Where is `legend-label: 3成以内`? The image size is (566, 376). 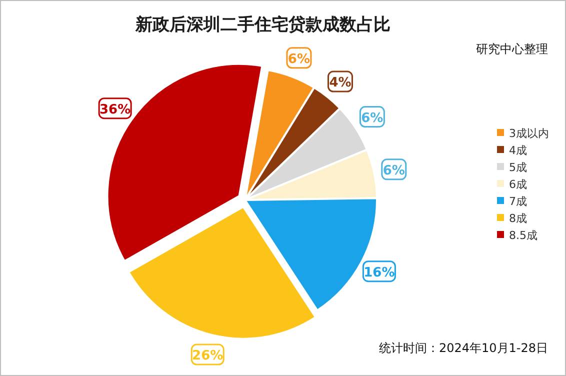 legend-label: 3成以内 is located at coordinates (529, 133).